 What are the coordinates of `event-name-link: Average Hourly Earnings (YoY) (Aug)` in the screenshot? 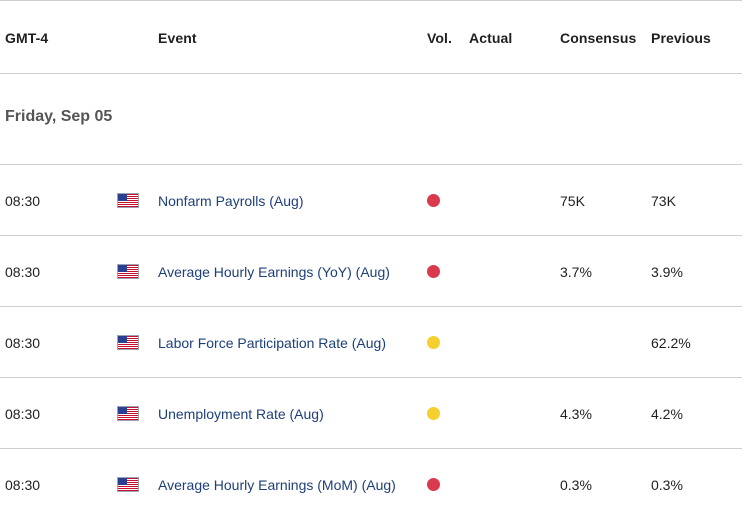 It's located at (274, 272).